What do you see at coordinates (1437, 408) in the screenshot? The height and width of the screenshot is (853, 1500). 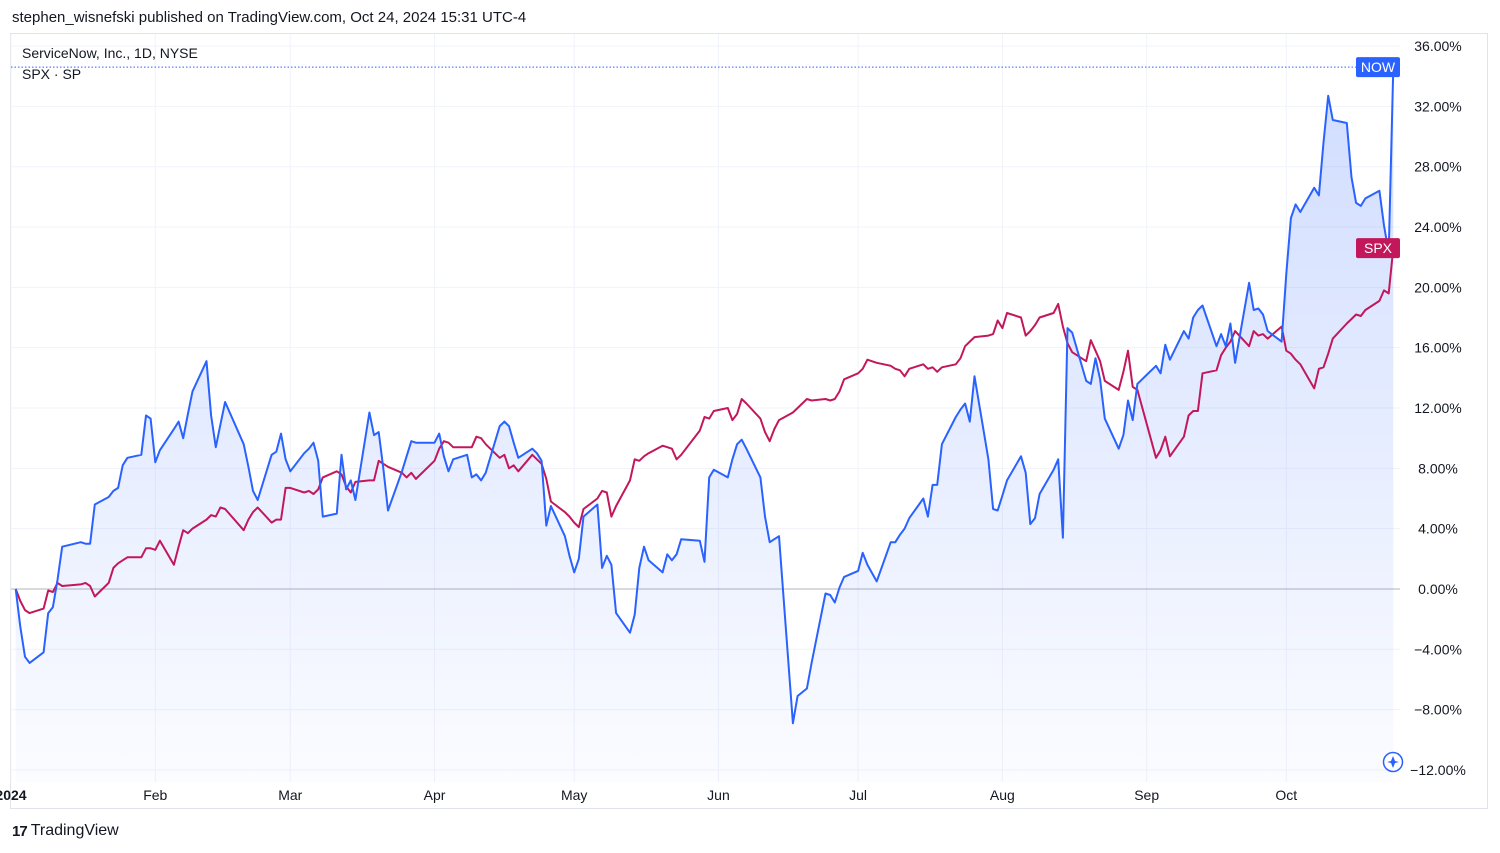 I see `y-axis-tick-label: 12.00%` at bounding box center [1437, 408].